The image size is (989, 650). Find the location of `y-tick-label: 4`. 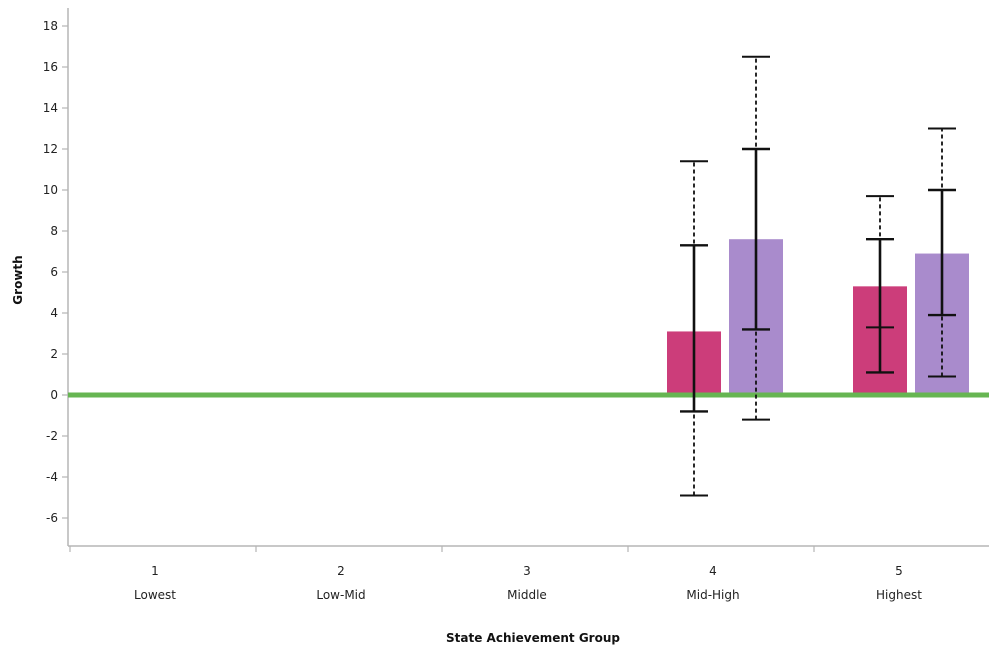

y-tick-label: 4 is located at coordinates (54, 313).